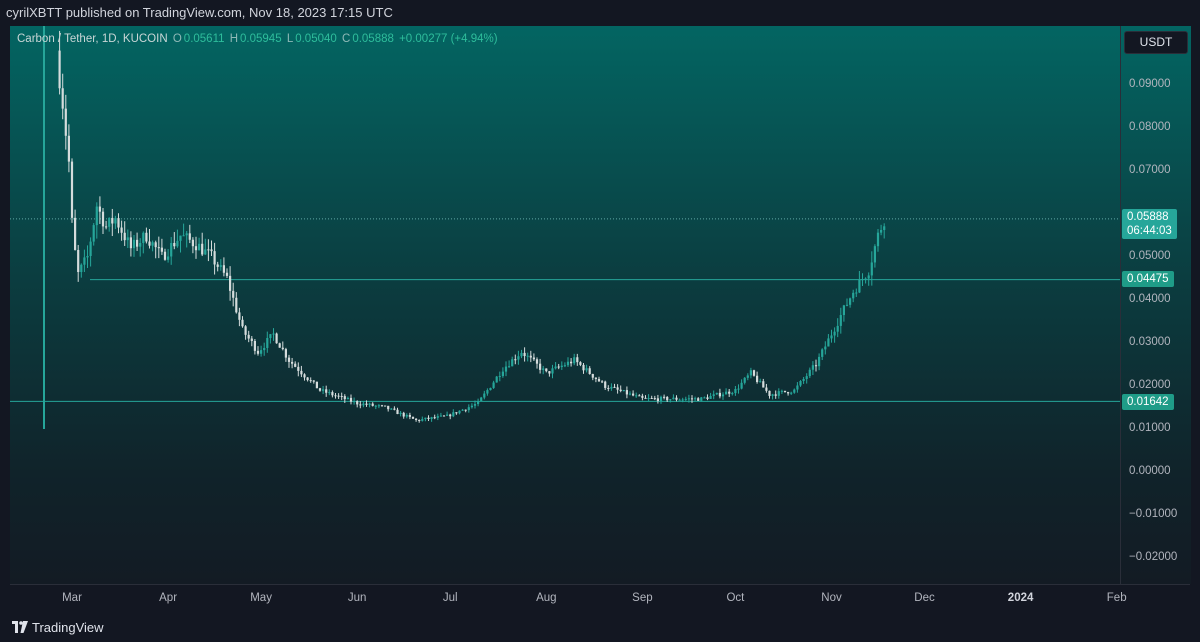  I want to click on price-tick: 0.08000, so click(1150, 127).